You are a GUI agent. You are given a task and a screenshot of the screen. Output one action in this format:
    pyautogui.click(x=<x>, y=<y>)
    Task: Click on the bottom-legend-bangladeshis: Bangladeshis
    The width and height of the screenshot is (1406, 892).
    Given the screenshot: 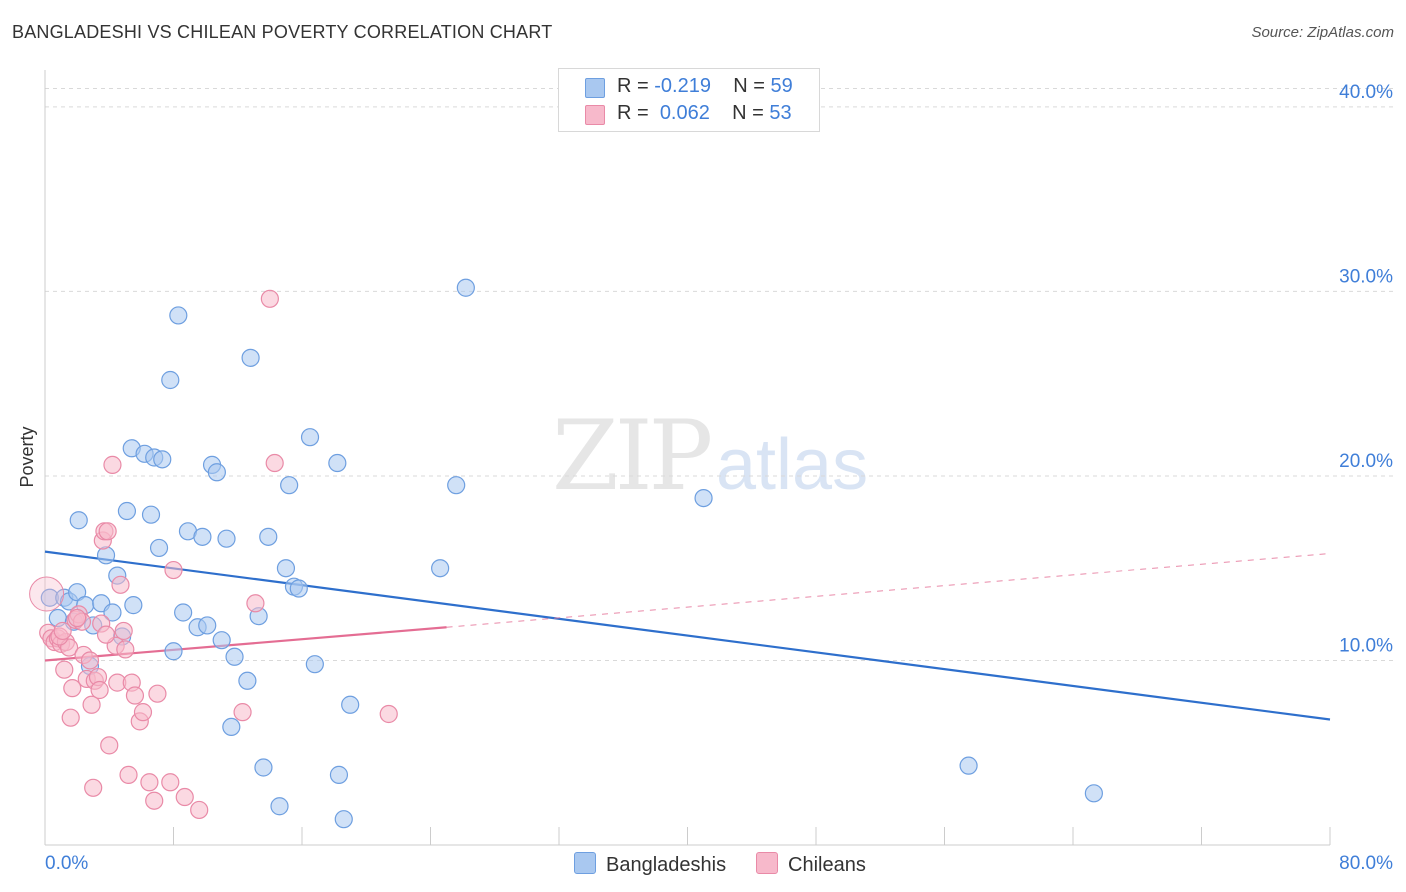 What is the action you would take?
    pyautogui.click(x=650, y=864)
    